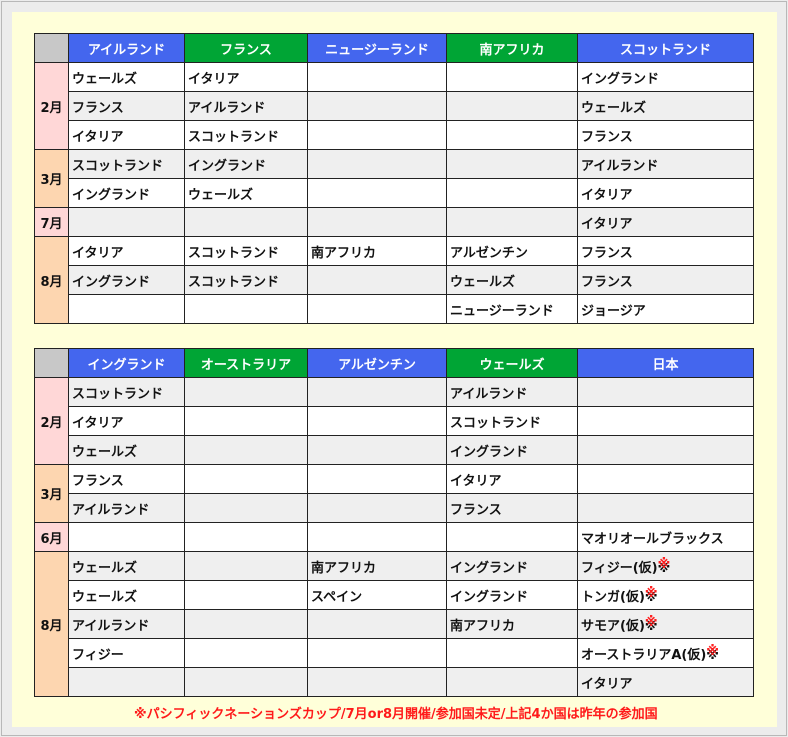  What do you see at coordinates (665, 624) in the screenshot?
I see `match-cell: サモア(仮)※` at bounding box center [665, 624].